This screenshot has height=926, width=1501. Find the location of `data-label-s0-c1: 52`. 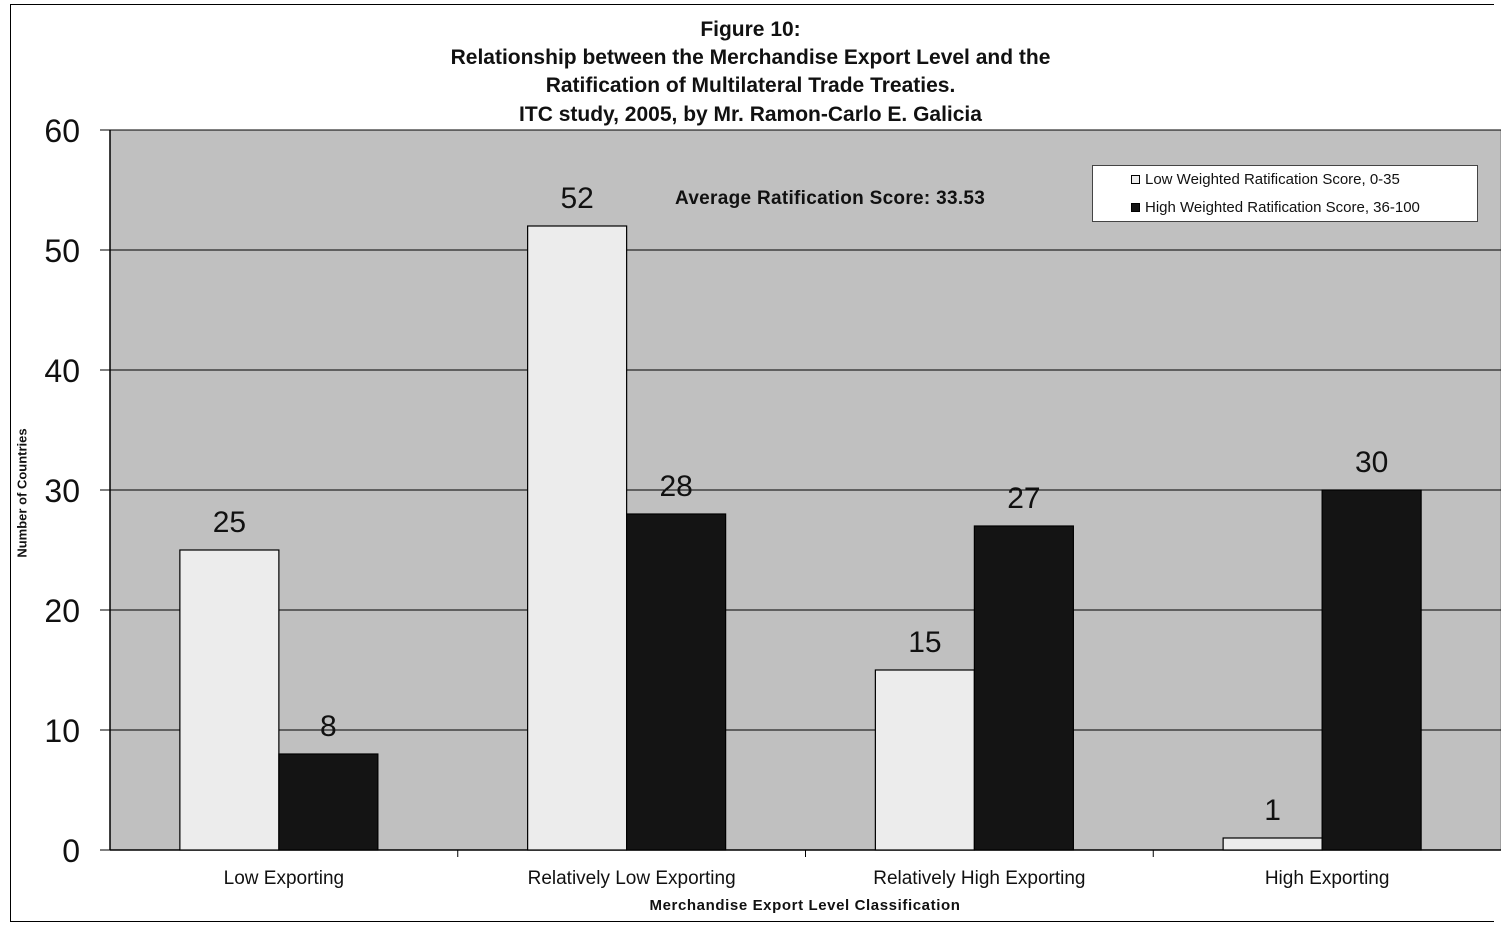

data-label-s0-c1: 52 is located at coordinates (576, 198).